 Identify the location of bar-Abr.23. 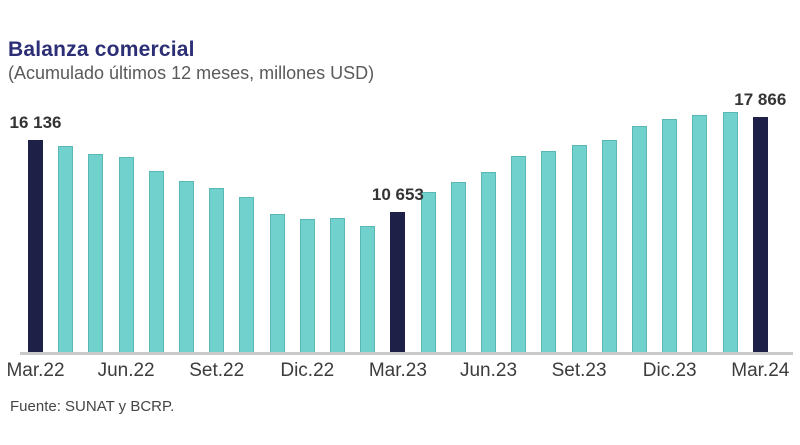
(428, 272).